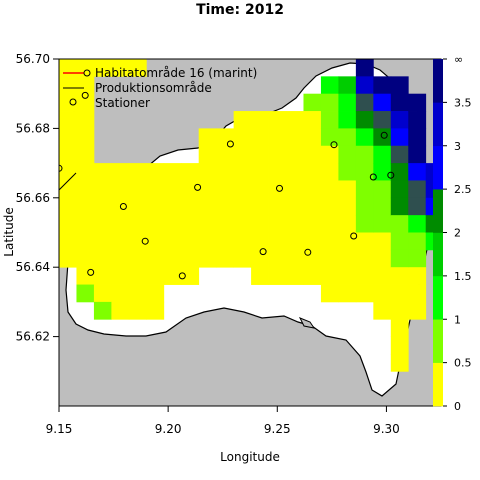  I want to click on y-axis-label: Latitude, so click(9, 231).